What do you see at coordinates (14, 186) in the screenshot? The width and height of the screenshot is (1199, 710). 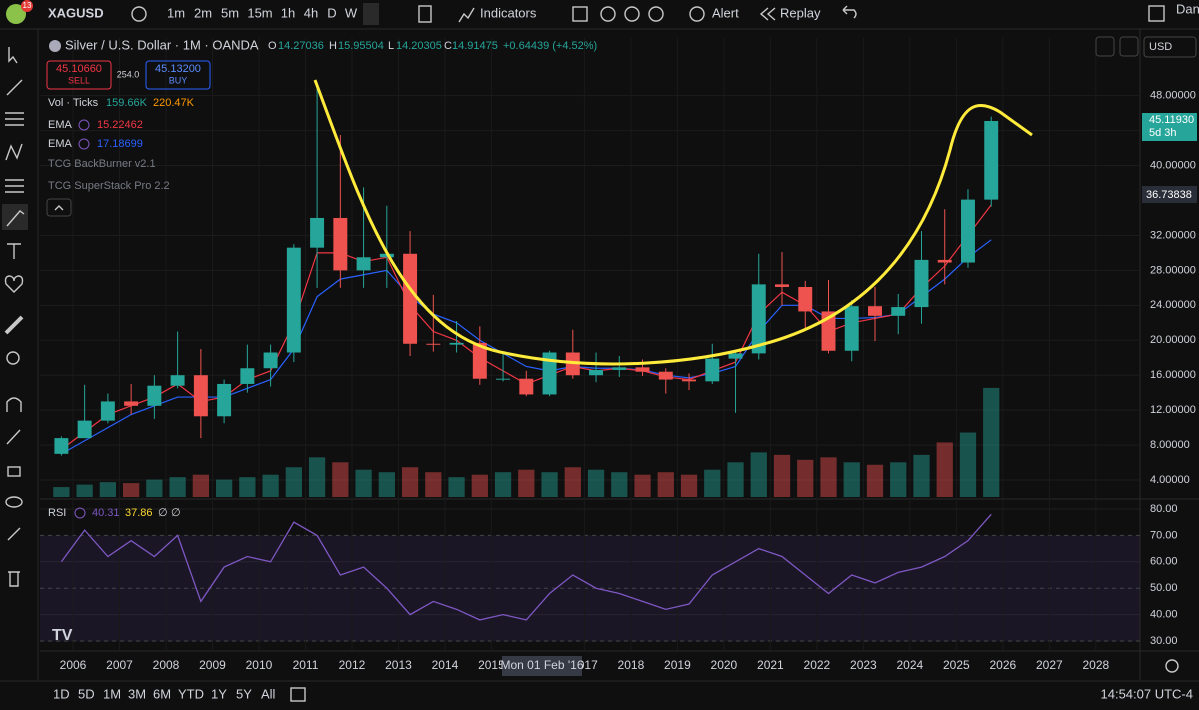 I see `forecast-tool` at bounding box center [14, 186].